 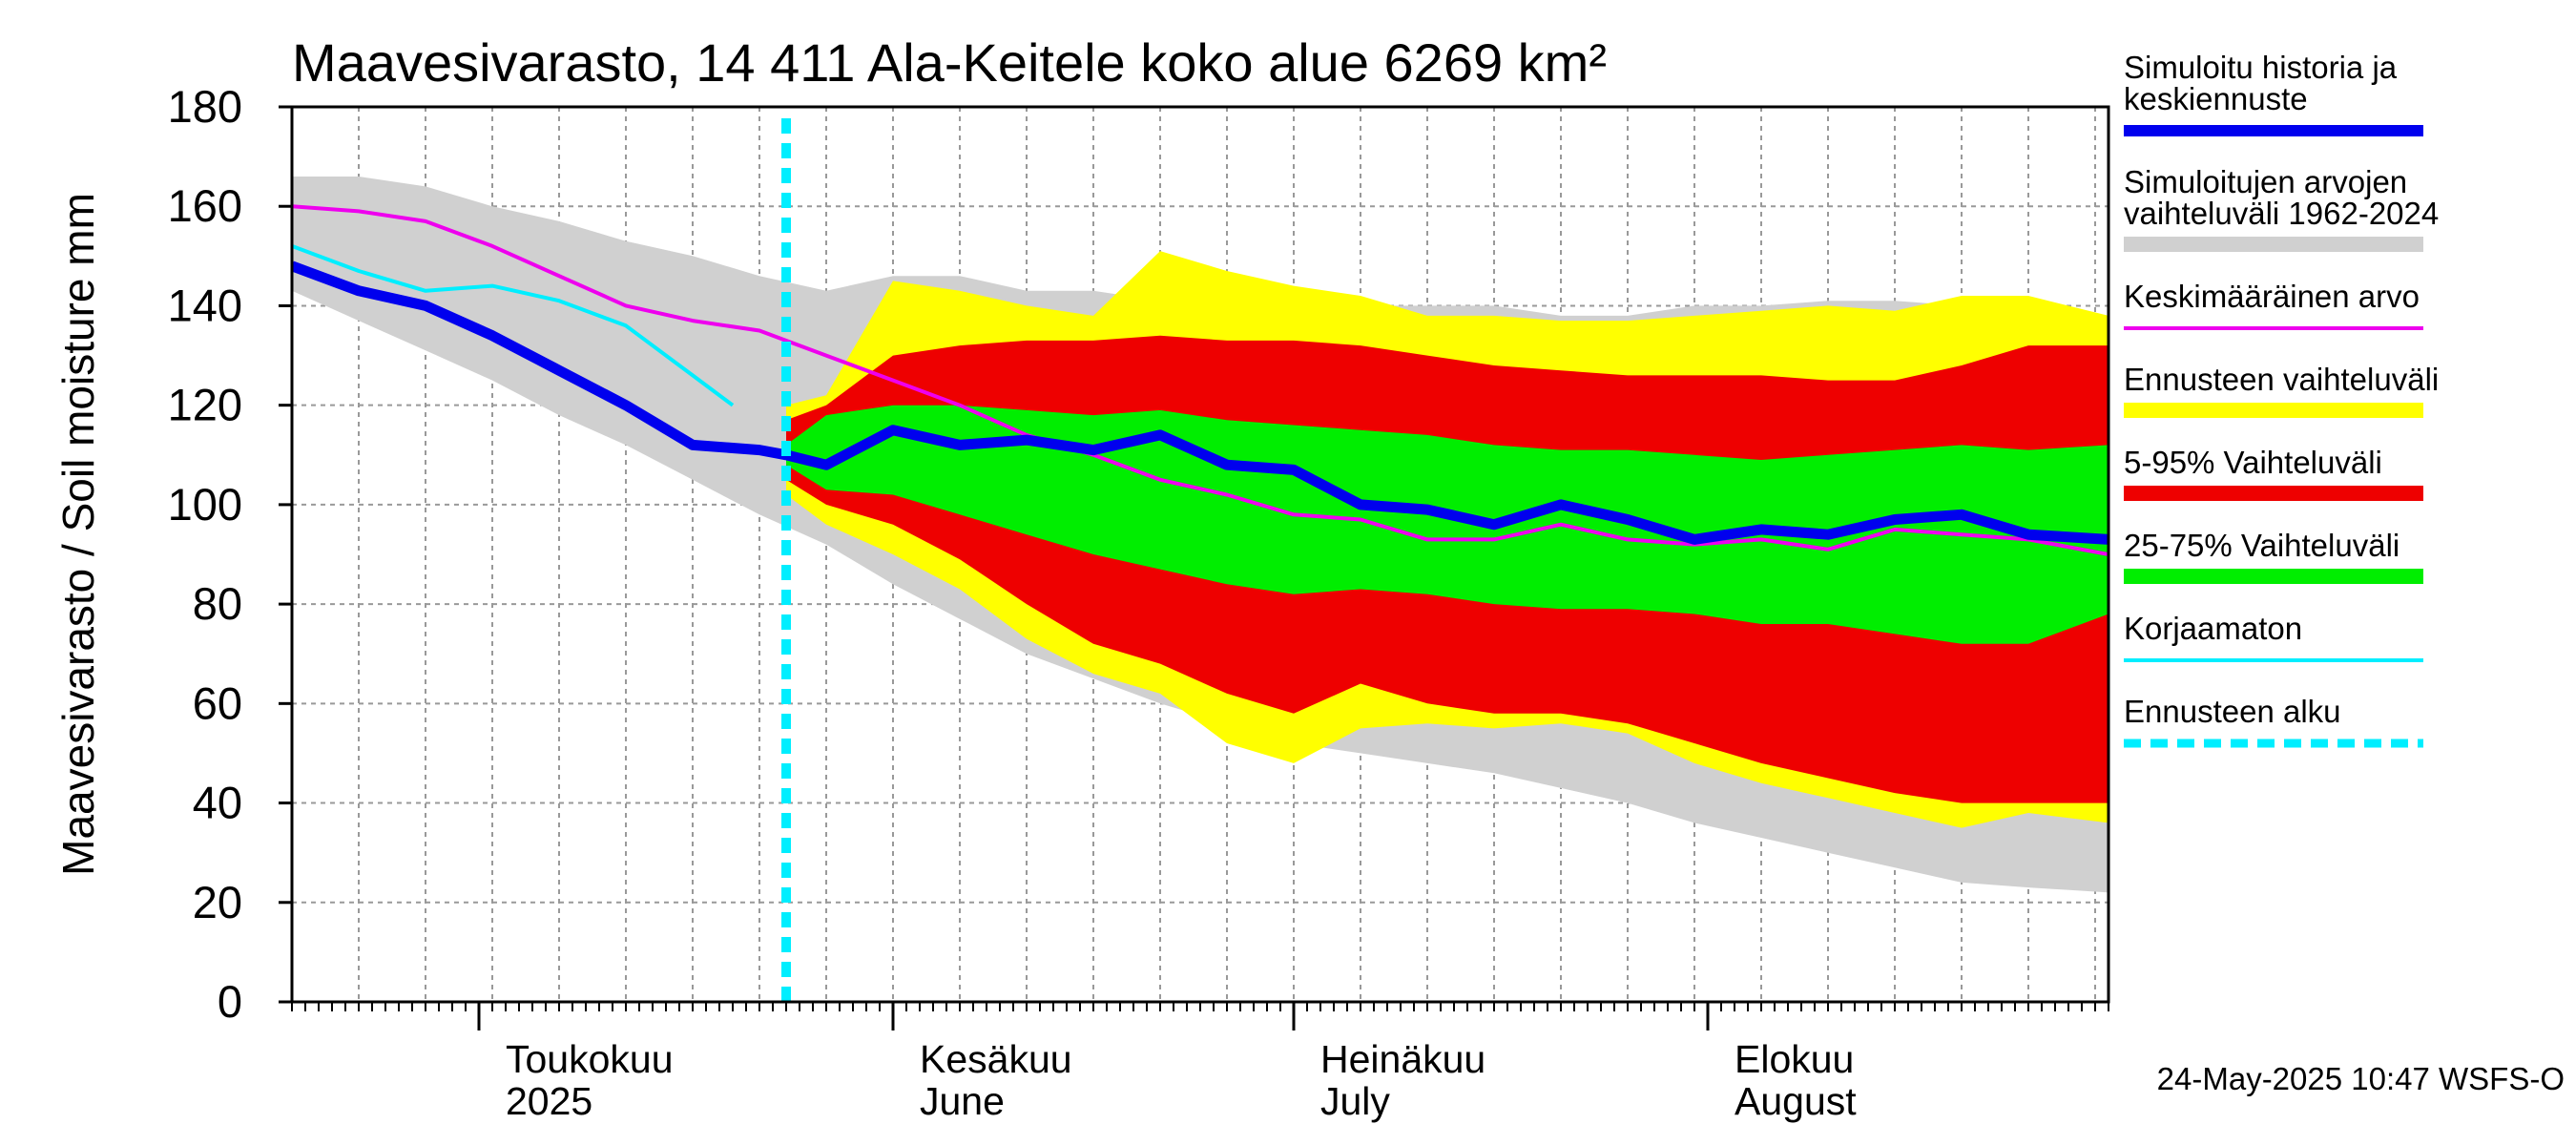 What do you see at coordinates (2265, 181) in the screenshot?
I see `legend-label: Simuloitujen arvojen` at bounding box center [2265, 181].